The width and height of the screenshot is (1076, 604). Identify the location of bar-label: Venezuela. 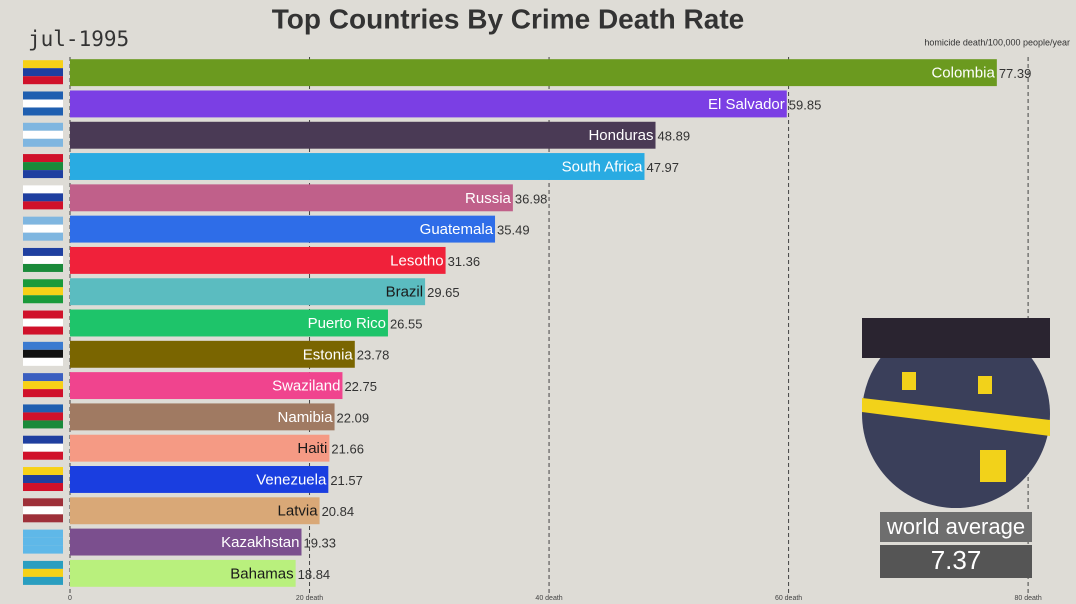
(291, 479).